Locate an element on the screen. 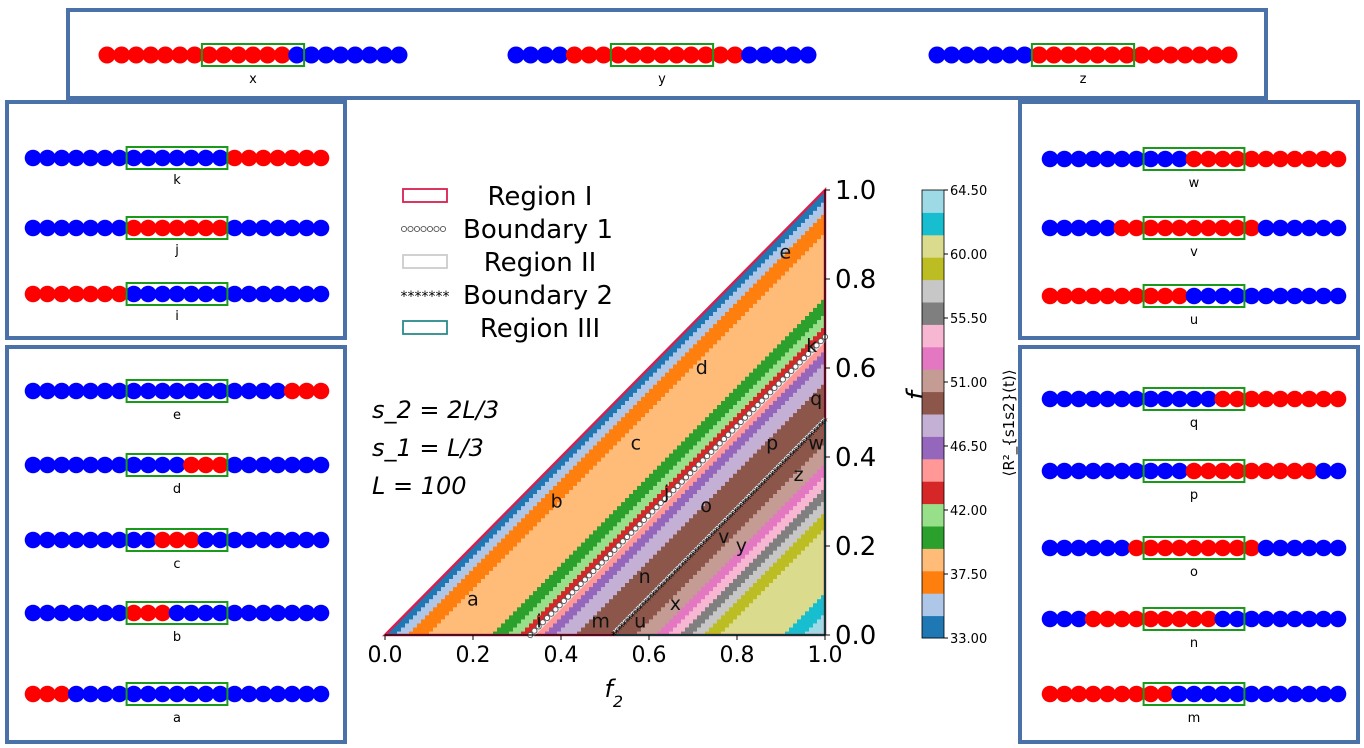  point-label-m: m is located at coordinates (600, 622).